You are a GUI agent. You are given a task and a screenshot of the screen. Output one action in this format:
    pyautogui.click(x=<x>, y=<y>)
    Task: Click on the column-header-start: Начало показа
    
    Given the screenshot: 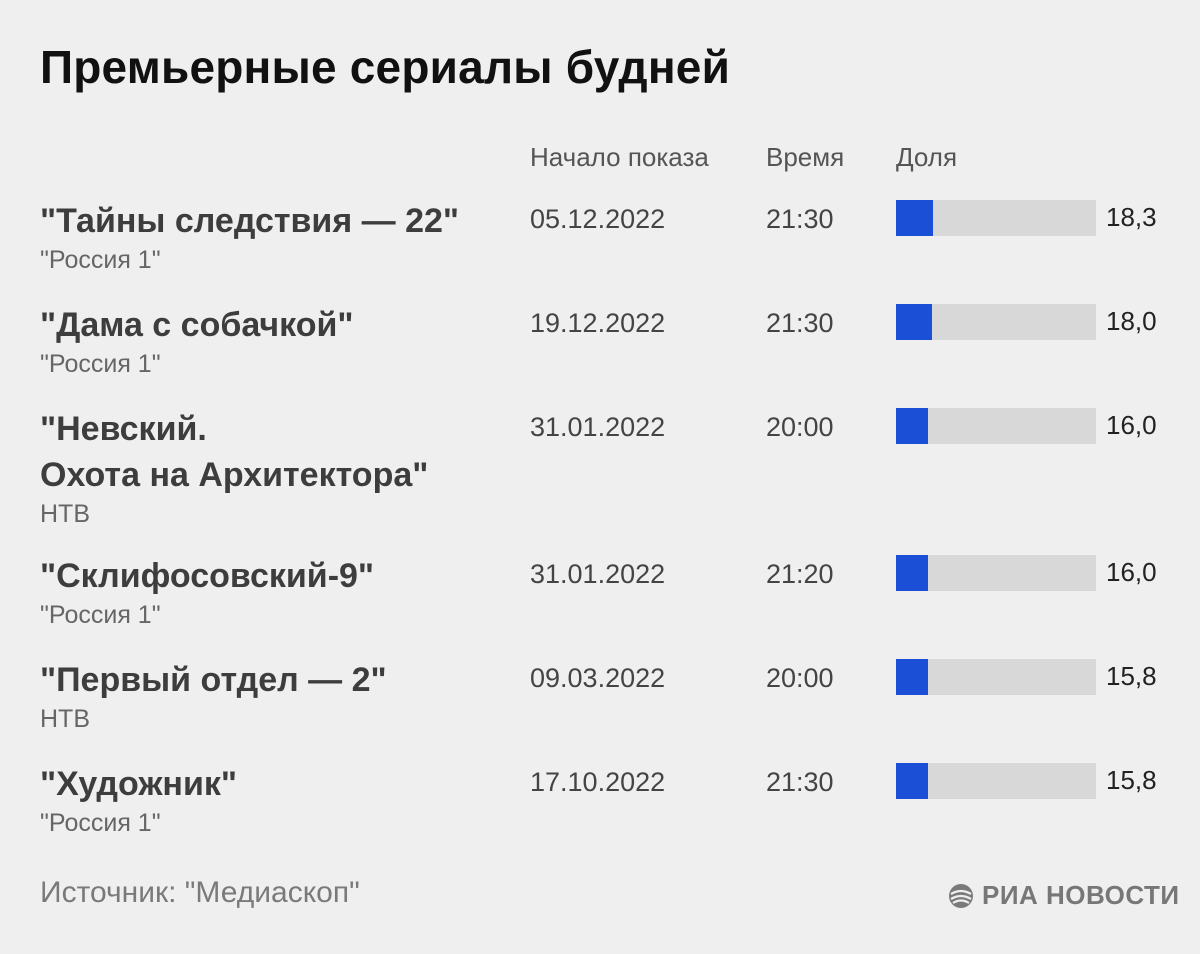 What is the action you would take?
    pyautogui.click(x=619, y=157)
    